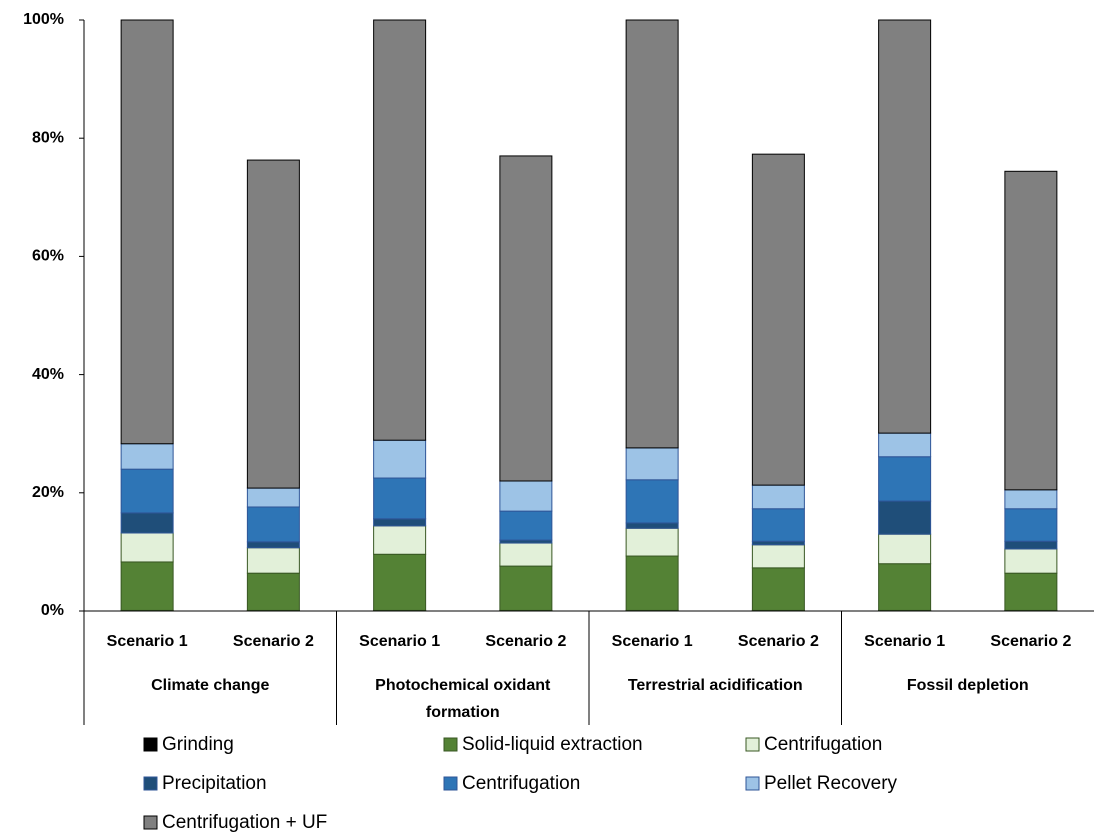 The image size is (1094, 837). Describe the element at coordinates (967, 685) in the screenshot. I see `group-label: Fossil depletion` at that location.